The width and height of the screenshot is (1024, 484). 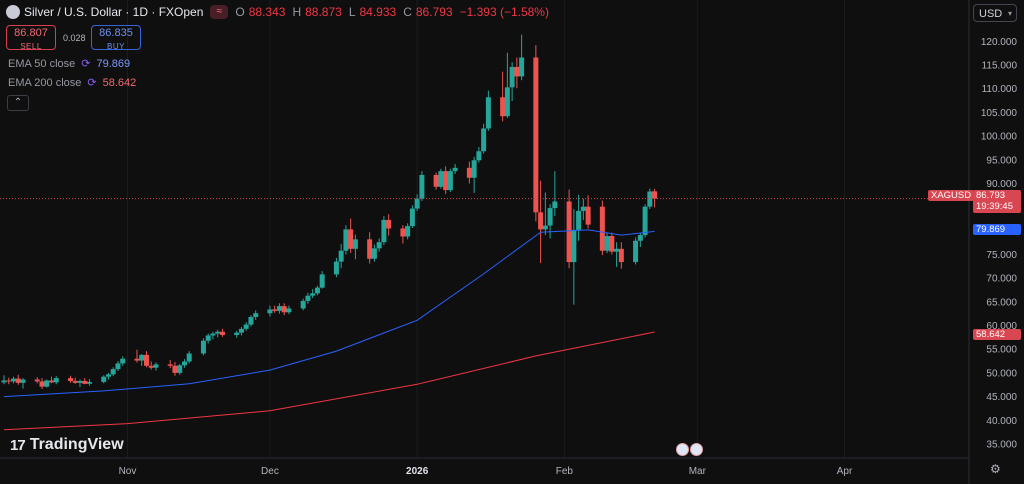 I want to click on indicator-ema200: EMA 200 close ⟳ 58.642, so click(x=72, y=83).